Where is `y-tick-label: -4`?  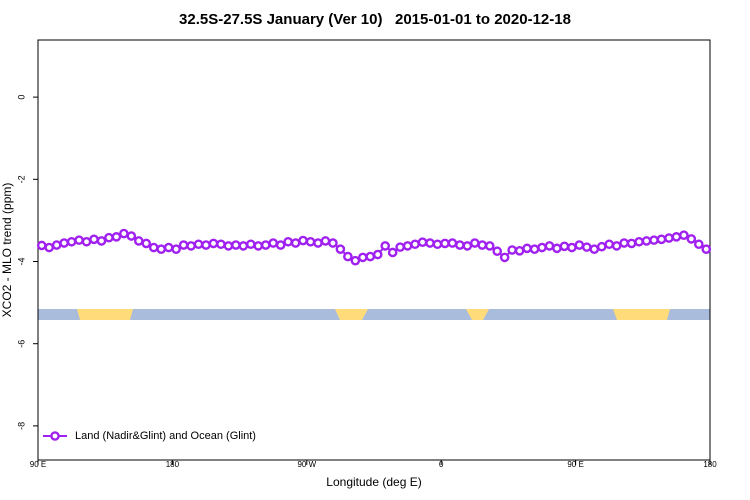
y-tick-label: -4 is located at coordinates (21, 261).